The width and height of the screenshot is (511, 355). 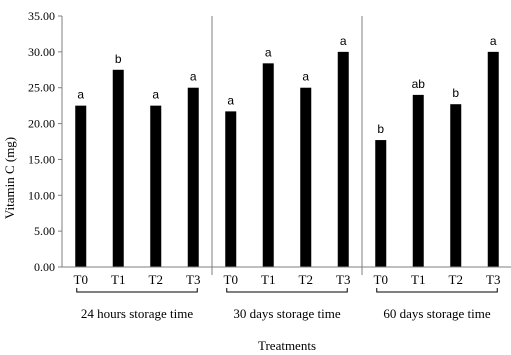 What do you see at coordinates (436, 313) in the screenshot?
I see `group-label: 60 days storage time` at bounding box center [436, 313].